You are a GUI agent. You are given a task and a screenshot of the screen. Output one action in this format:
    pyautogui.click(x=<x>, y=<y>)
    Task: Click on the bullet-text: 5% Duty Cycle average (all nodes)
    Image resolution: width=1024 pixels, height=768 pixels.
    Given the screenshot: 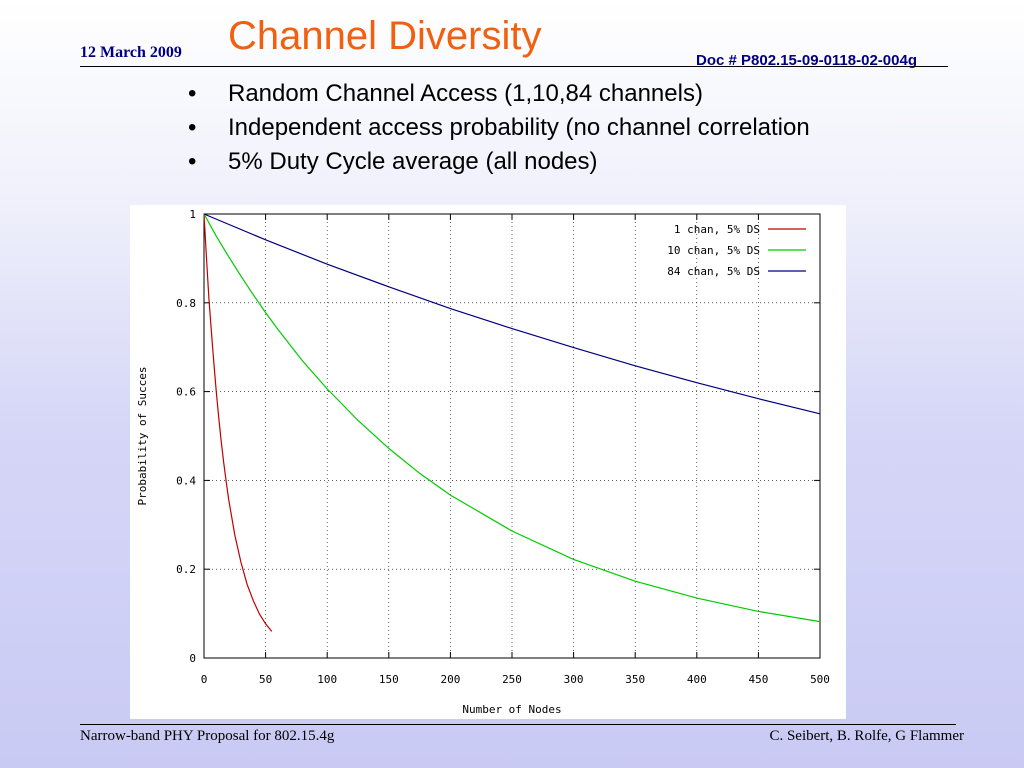 What is the action you would take?
    pyautogui.click(x=413, y=161)
    